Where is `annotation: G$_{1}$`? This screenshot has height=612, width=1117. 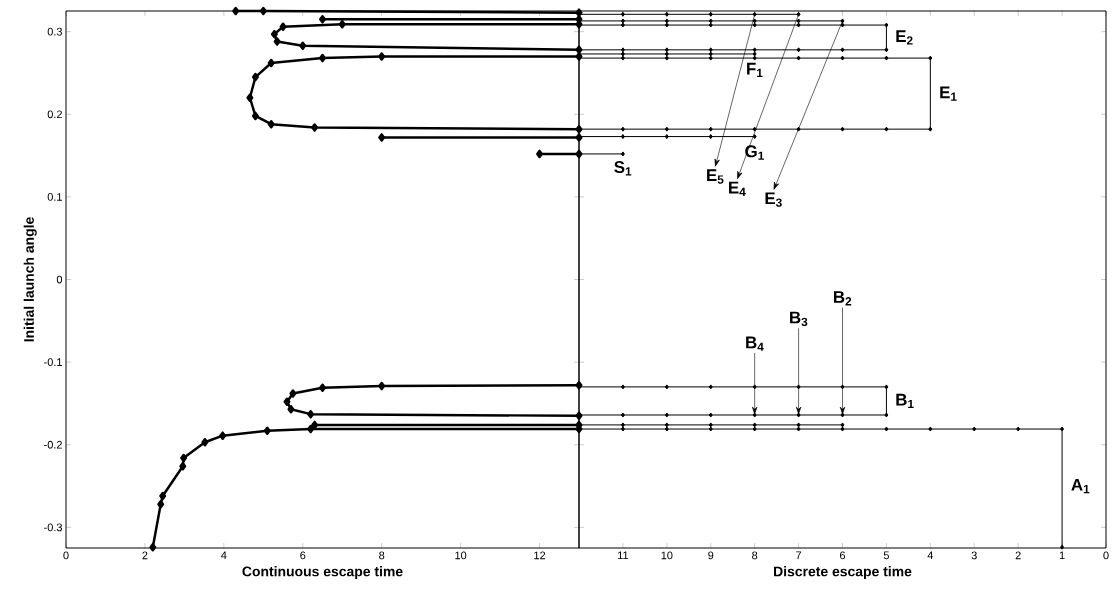
annotation: G$_{1}$ is located at coordinates (754, 152).